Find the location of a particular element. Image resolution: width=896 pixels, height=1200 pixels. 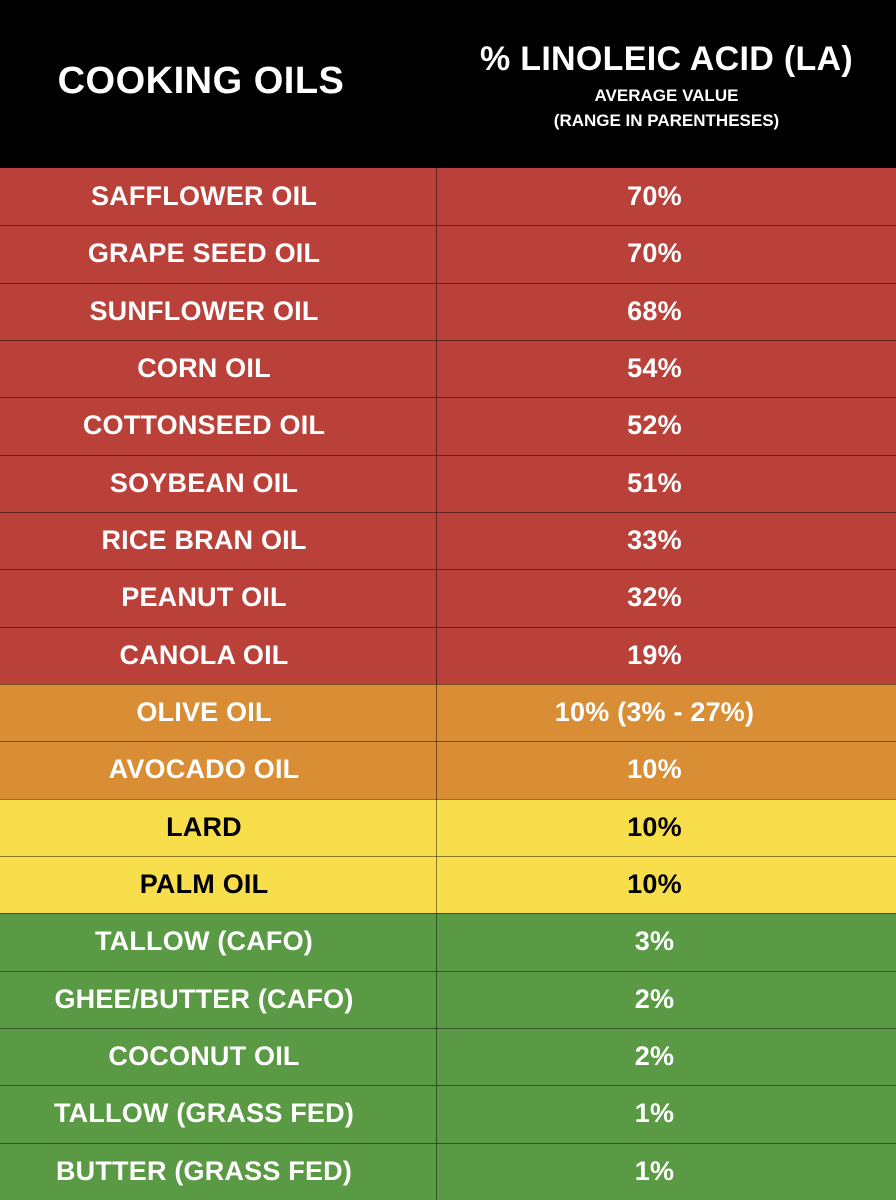

table-row: AVOCADO OIL 10% is located at coordinates (448, 770).